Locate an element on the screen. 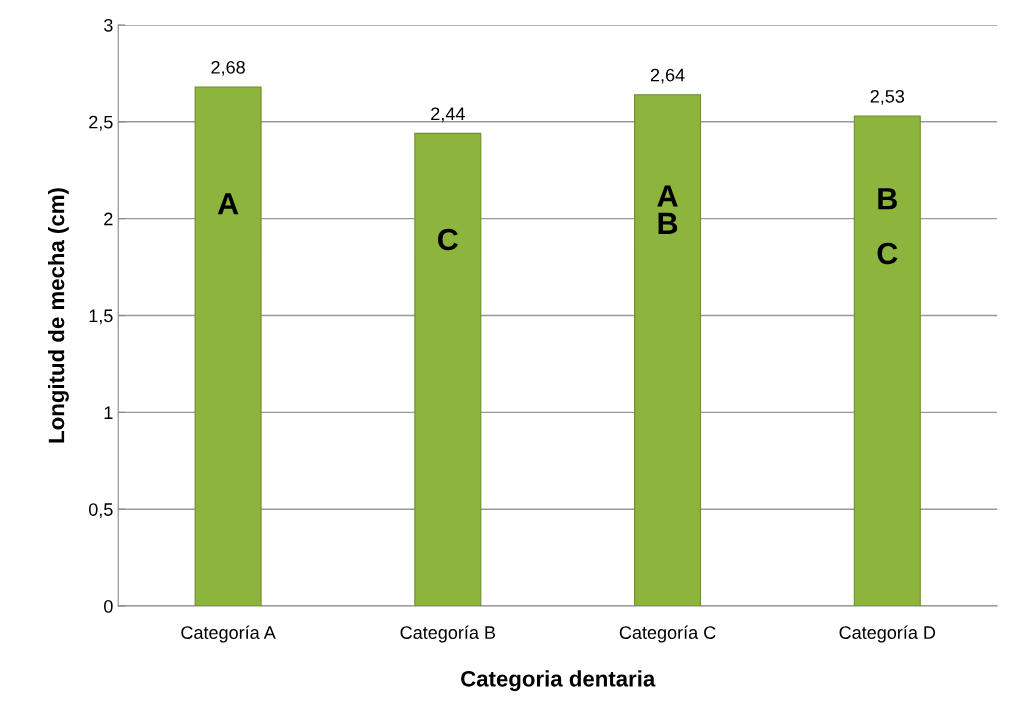  y-tick-label: 2,5 is located at coordinates (101, 123).